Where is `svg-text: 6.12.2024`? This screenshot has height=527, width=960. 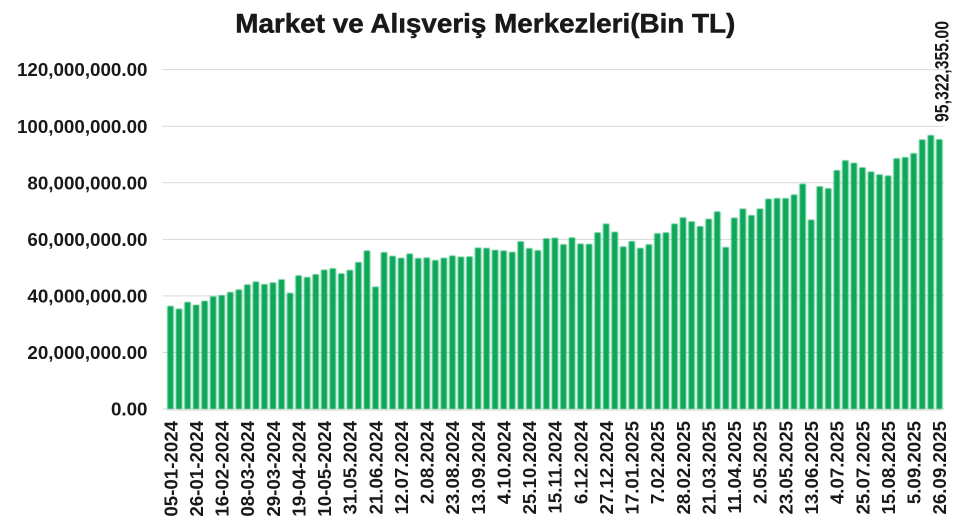
svg-text: 6.12.2024 is located at coordinates (580, 462).